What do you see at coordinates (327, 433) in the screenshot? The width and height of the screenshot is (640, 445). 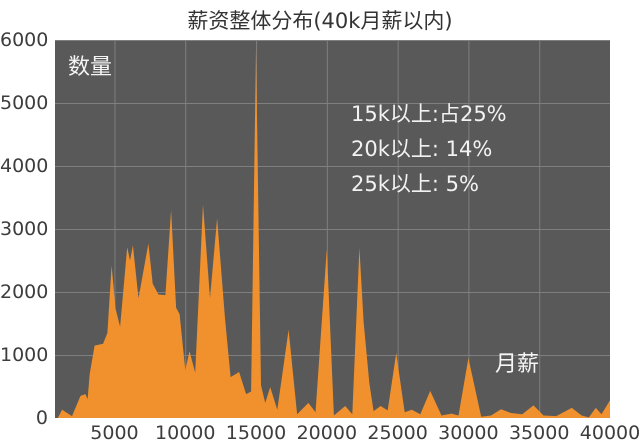 I see `x-tick-label: 20000` at bounding box center [327, 433].